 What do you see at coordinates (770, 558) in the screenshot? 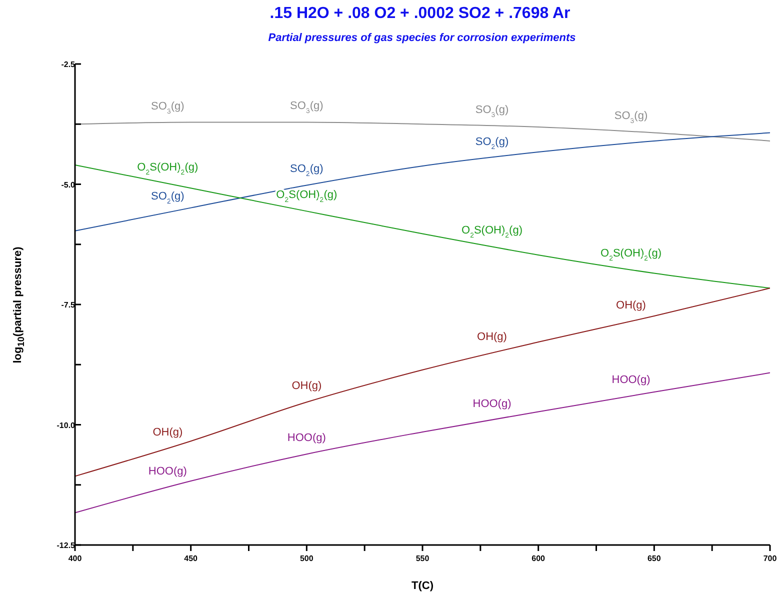
I see `x-tick-label: 700` at bounding box center [770, 558].